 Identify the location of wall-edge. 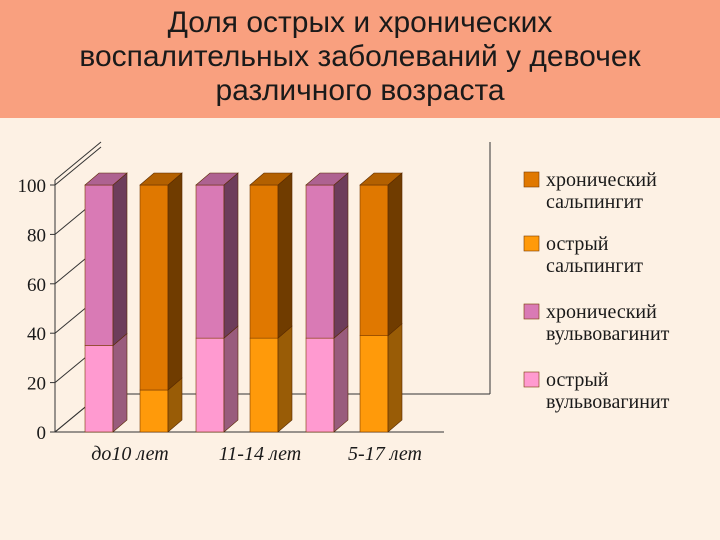
(78, 161).